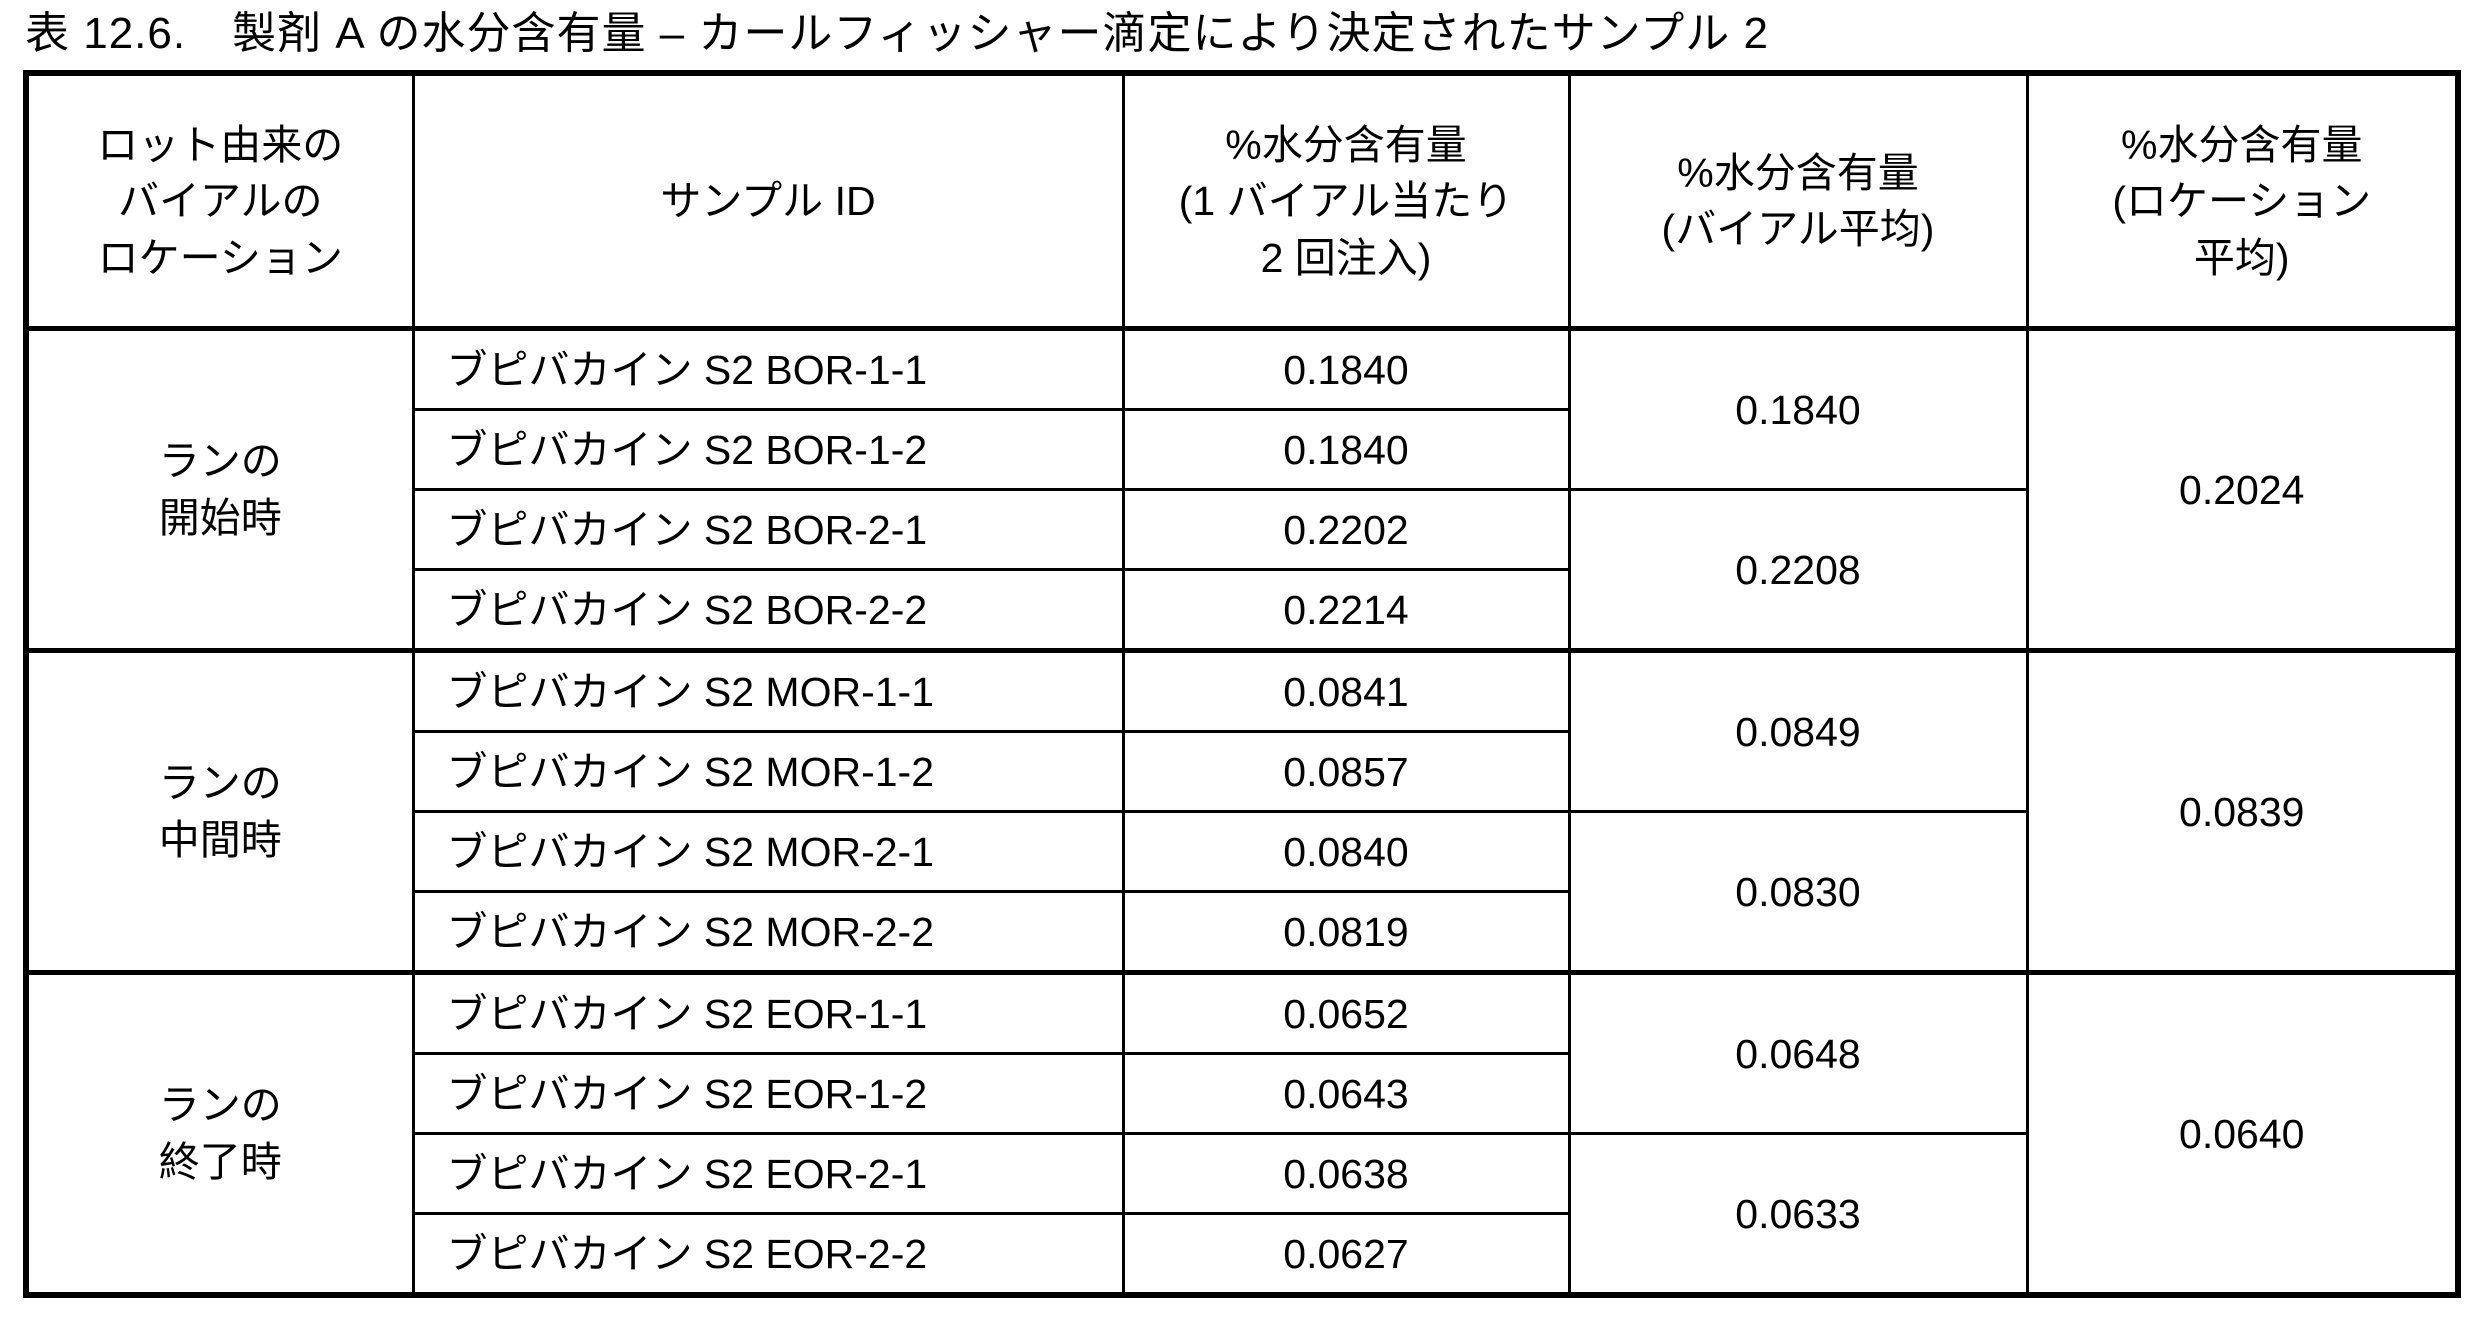  Describe the element at coordinates (1798, 201) in the screenshot. I see `header-moisture-vial-avg: %水分含有量 (バイアル平均)` at that location.